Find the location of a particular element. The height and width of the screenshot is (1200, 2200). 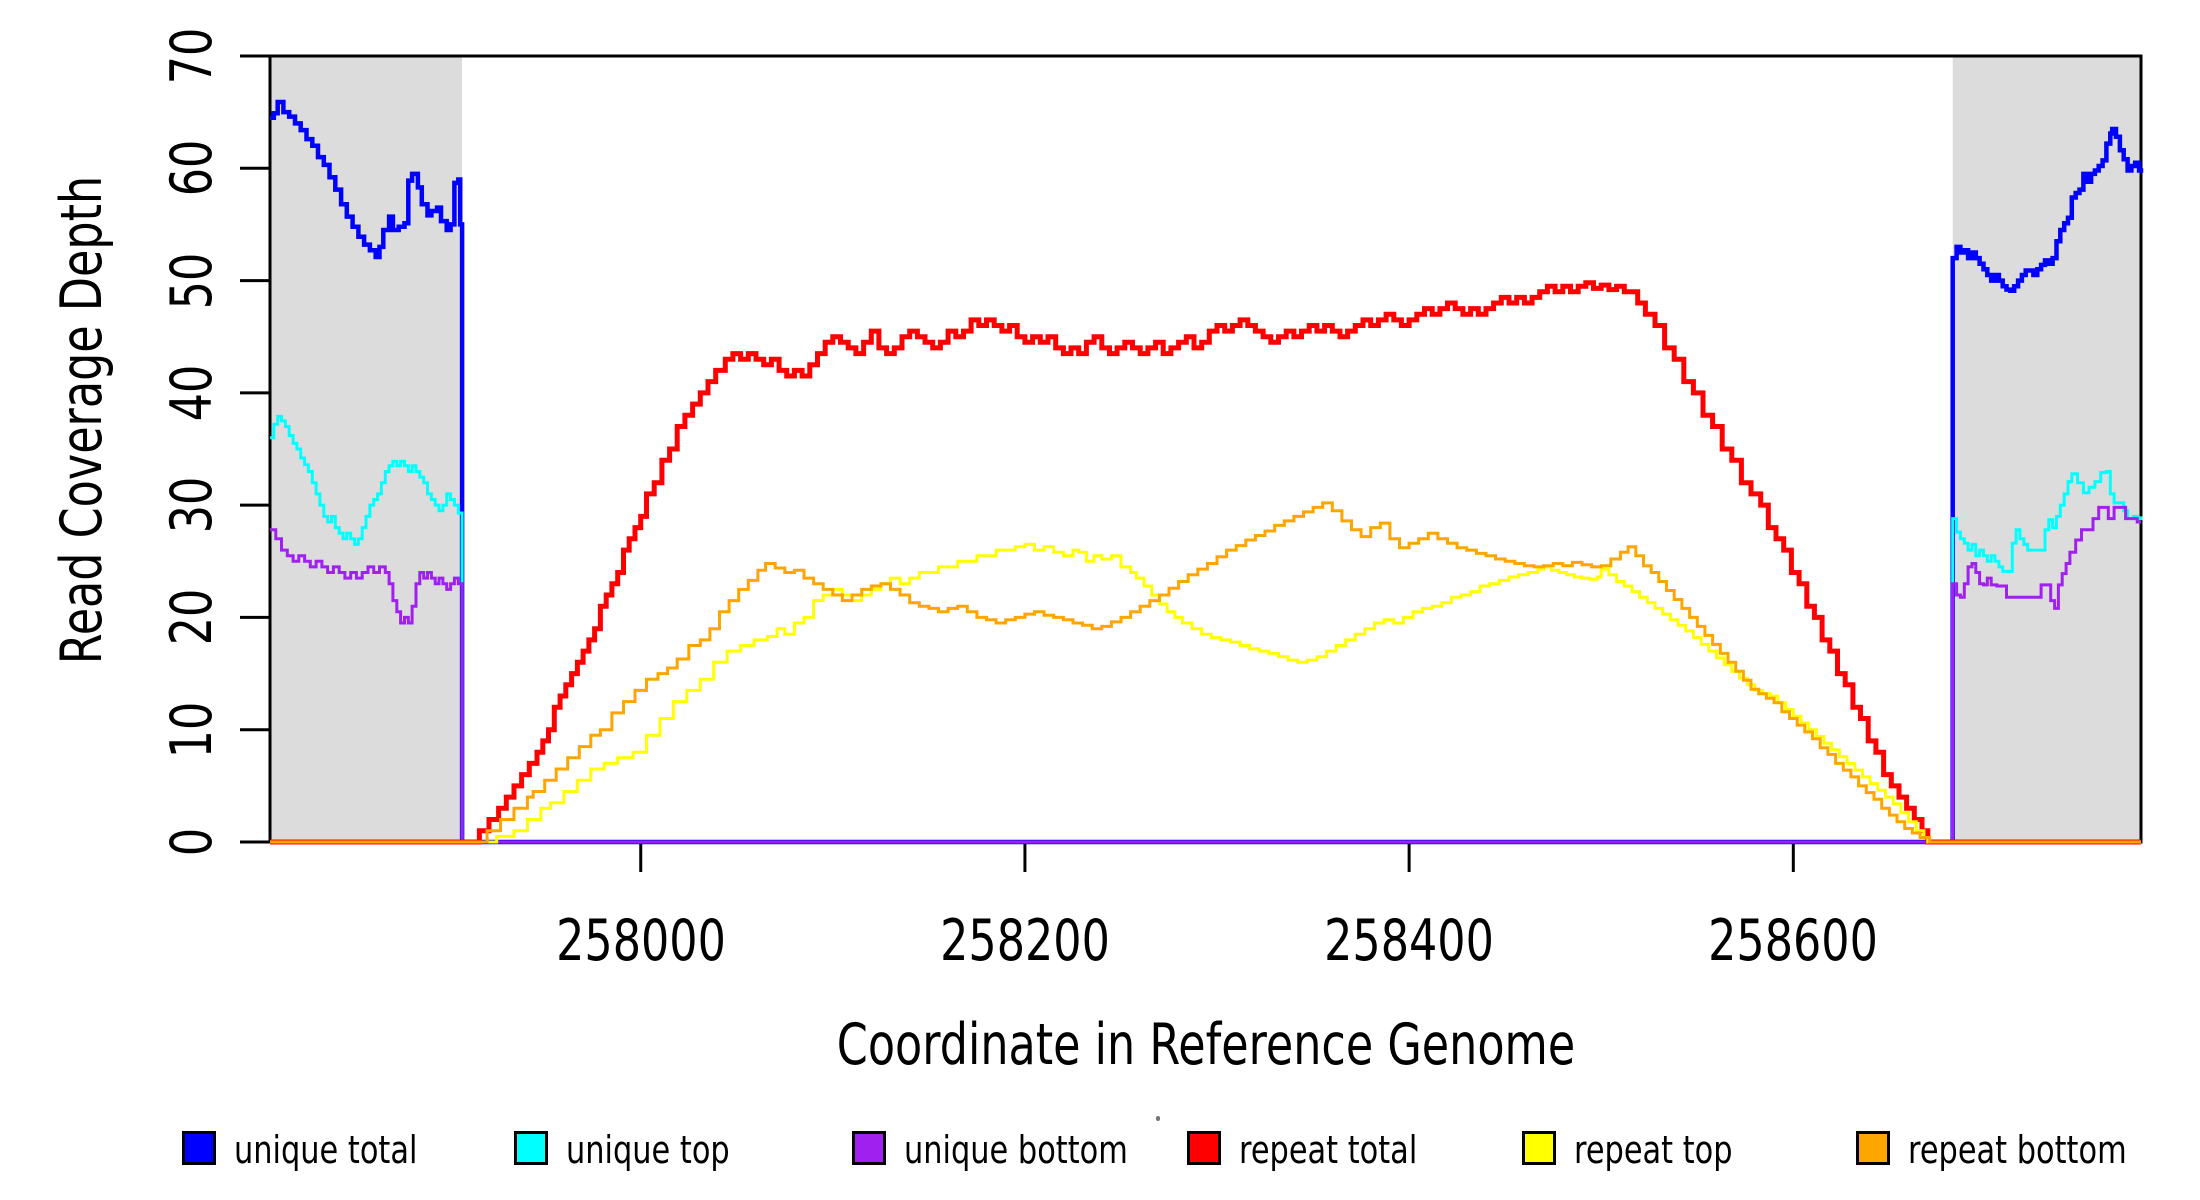

legend-label: repeat bottom is located at coordinates (2017, 1150).